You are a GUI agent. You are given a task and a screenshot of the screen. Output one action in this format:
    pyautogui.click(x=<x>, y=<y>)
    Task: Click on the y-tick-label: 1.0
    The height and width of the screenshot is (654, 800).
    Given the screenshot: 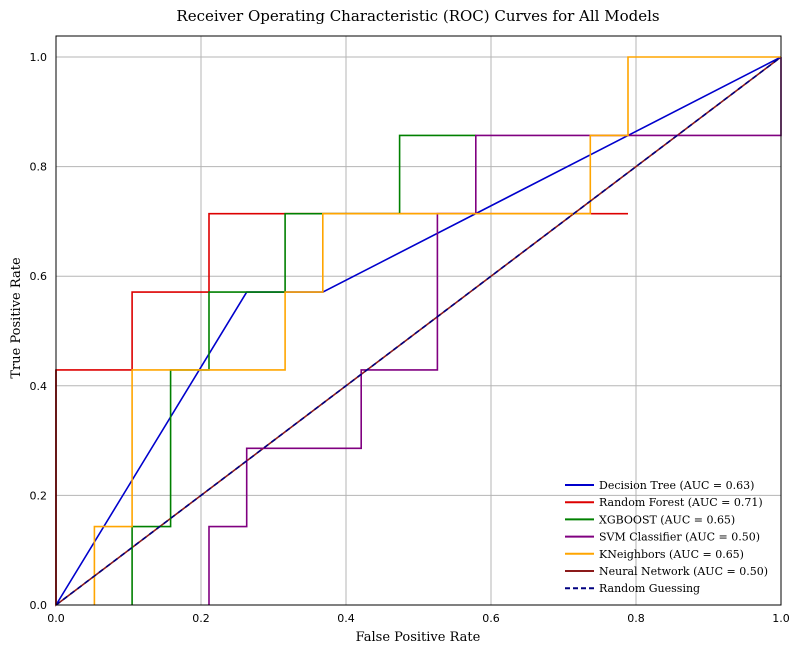 What is the action you would take?
    pyautogui.click(x=39, y=57)
    